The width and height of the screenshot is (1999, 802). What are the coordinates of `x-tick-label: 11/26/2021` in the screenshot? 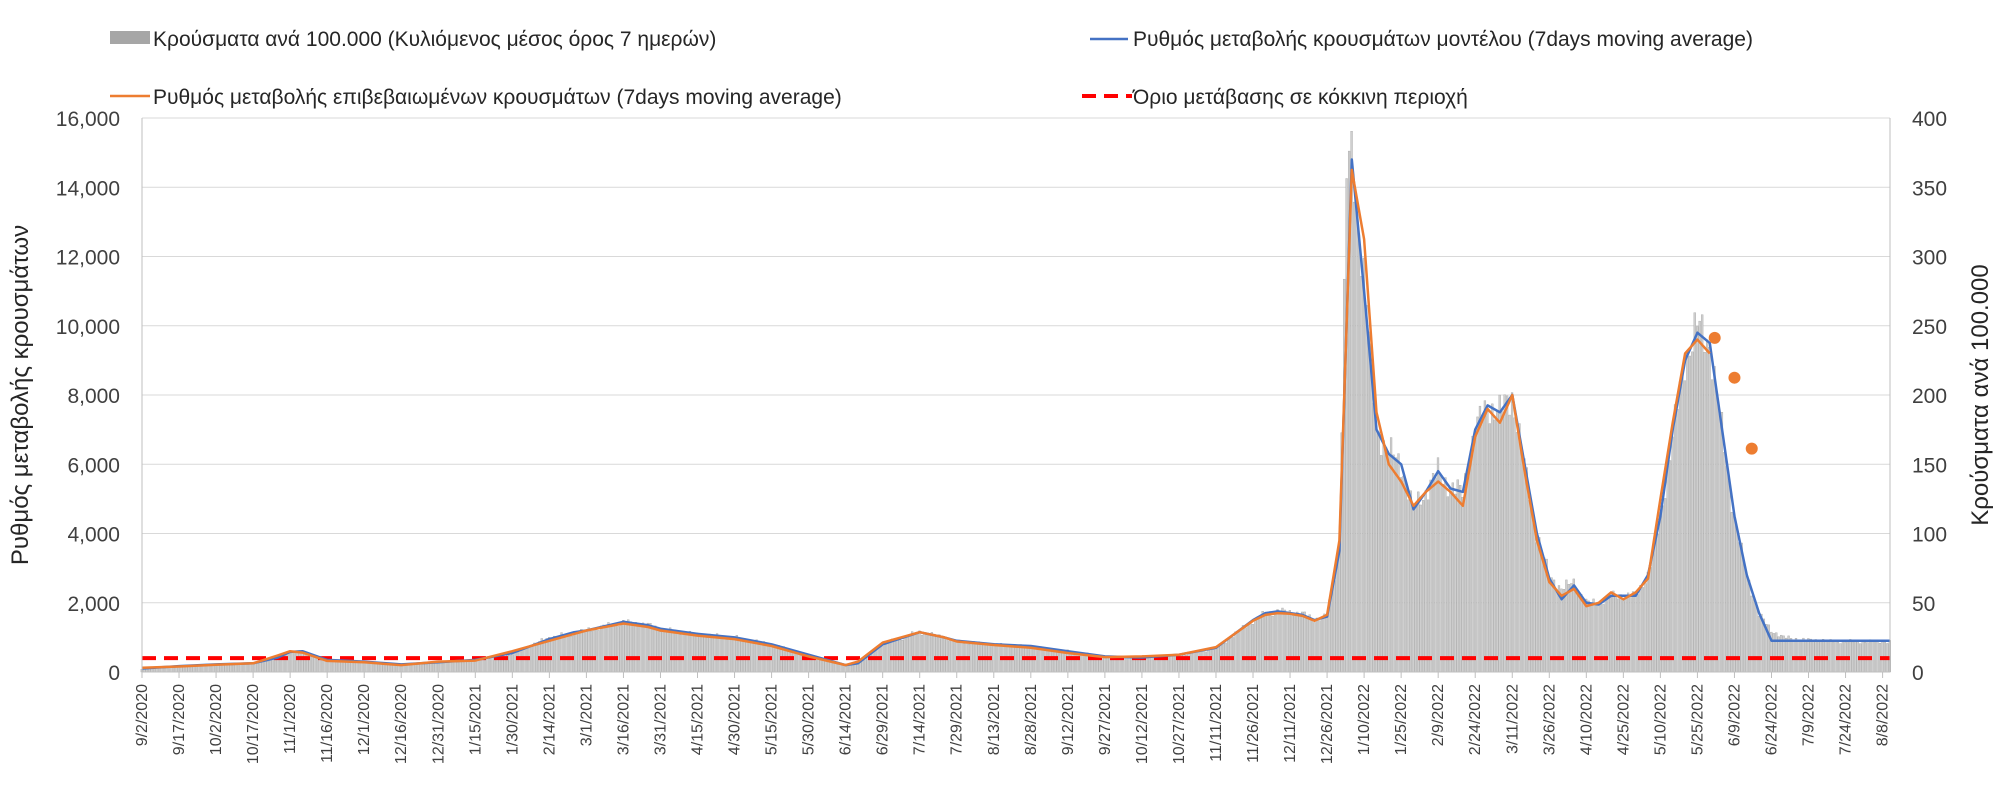 It's located at (1253, 723).